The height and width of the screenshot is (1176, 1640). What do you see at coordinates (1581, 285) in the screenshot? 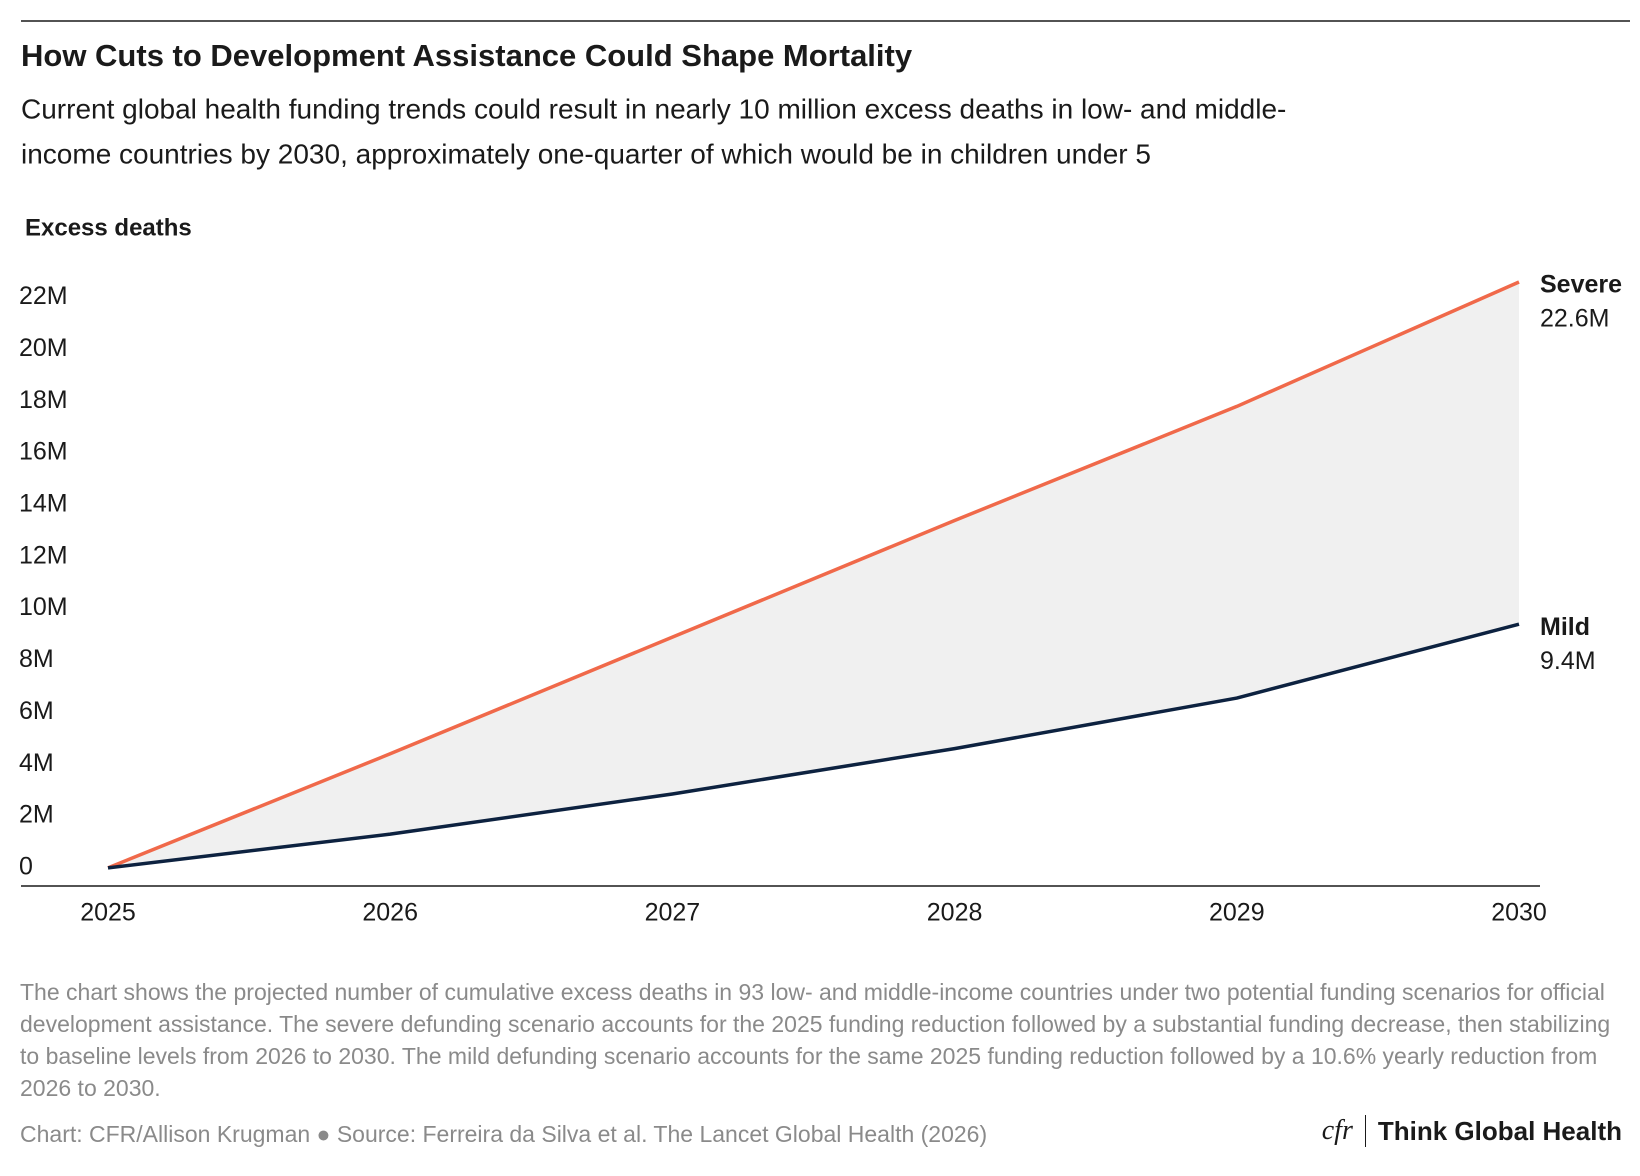
I see `series-name: Severe` at bounding box center [1581, 285].